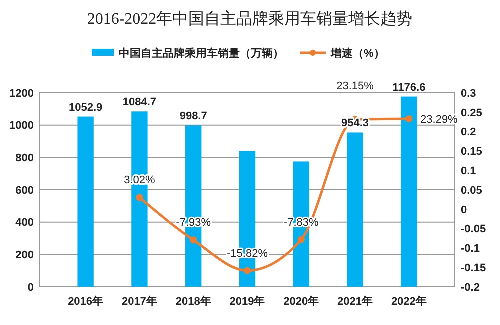  I want to click on data-label: 23.29%, so click(439, 120).